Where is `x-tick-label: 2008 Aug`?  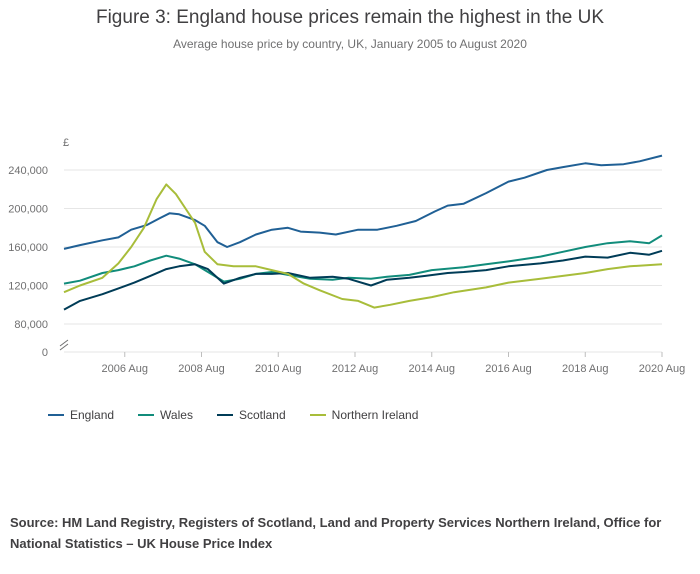
x-tick-label: 2008 Aug is located at coordinates (201, 369).